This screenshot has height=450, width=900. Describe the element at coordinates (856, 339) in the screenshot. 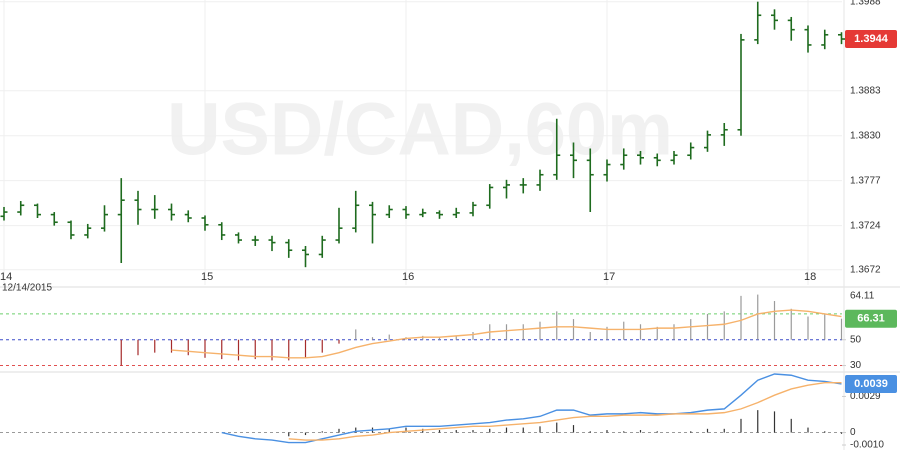

I see `y-tick-label: 50` at that location.